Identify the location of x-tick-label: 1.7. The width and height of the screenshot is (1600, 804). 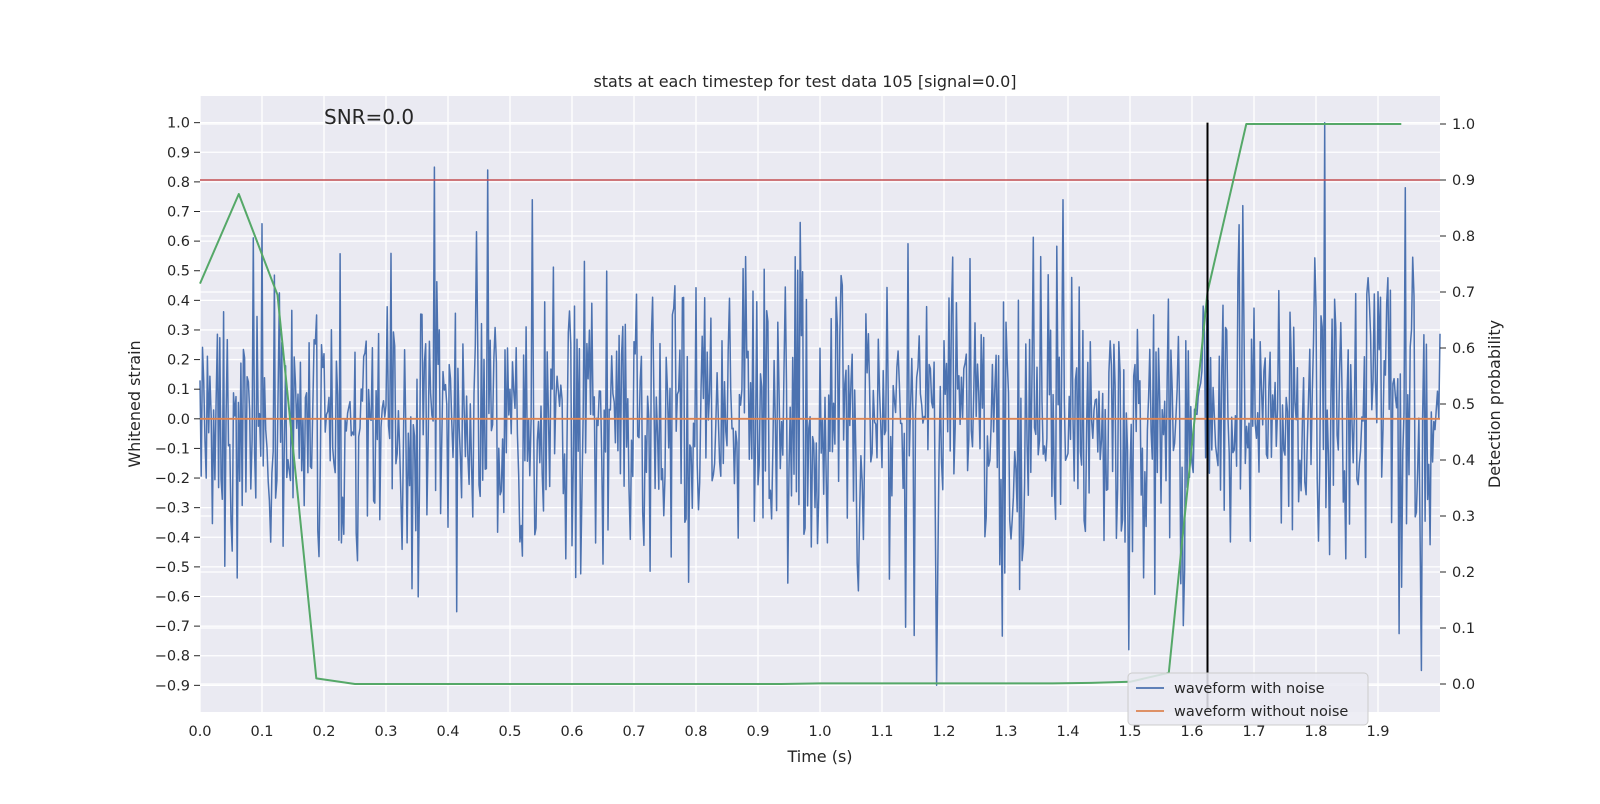
(1253, 732).